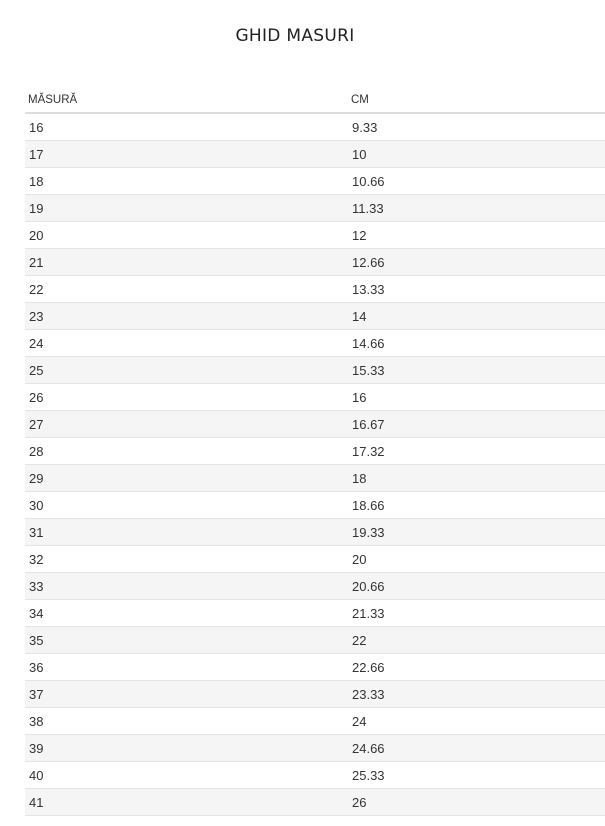 The height and width of the screenshot is (826, 605). Describe the element at coordinates (476, 667) in the screenshot. I see `cm-cell: 22.66` at that location.